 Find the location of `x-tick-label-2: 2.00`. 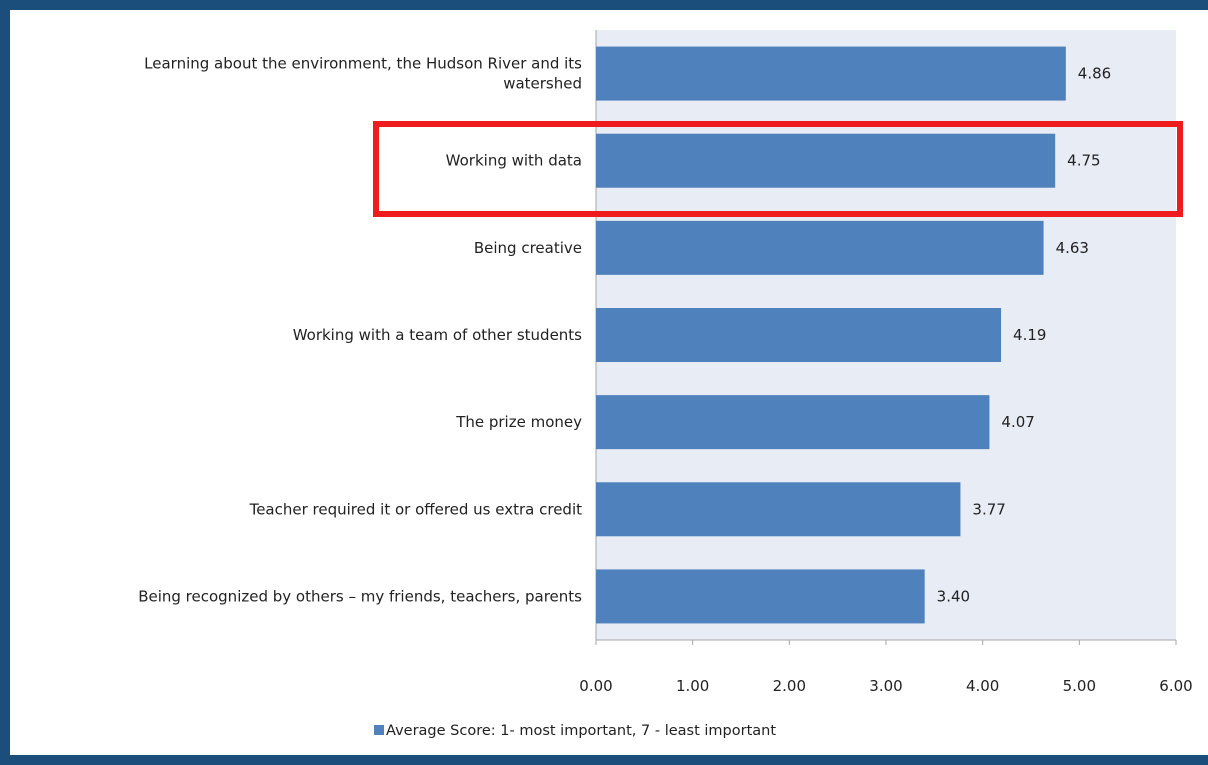

x-tick-label-2: 2.00 is located at coordinates (789, 686).